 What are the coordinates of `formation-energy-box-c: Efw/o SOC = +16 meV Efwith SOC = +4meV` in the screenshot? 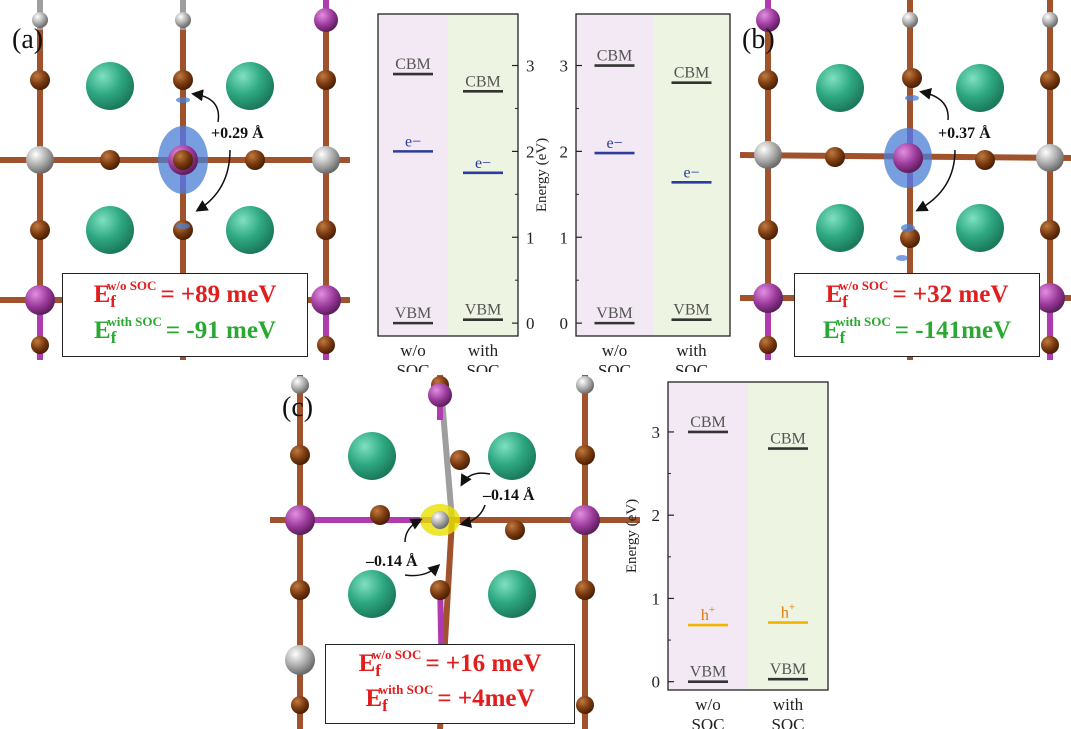 It's located at (450, 684).